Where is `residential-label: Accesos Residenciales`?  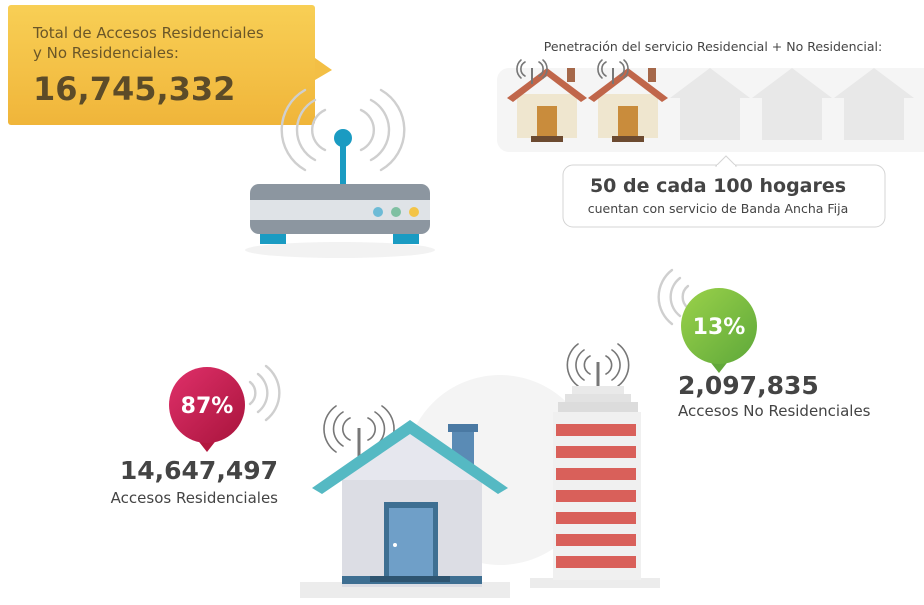
residential-label: Accesos Residenciales is located at coordinates (195, 498).